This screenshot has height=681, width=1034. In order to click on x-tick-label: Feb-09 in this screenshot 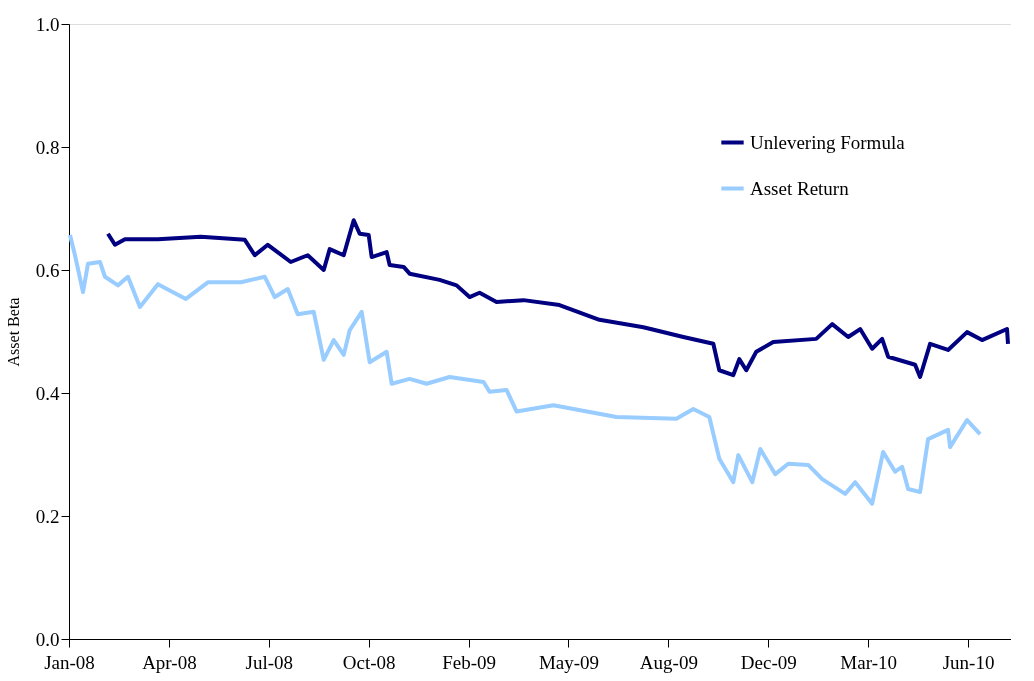, I will do `click(469, 662)`.